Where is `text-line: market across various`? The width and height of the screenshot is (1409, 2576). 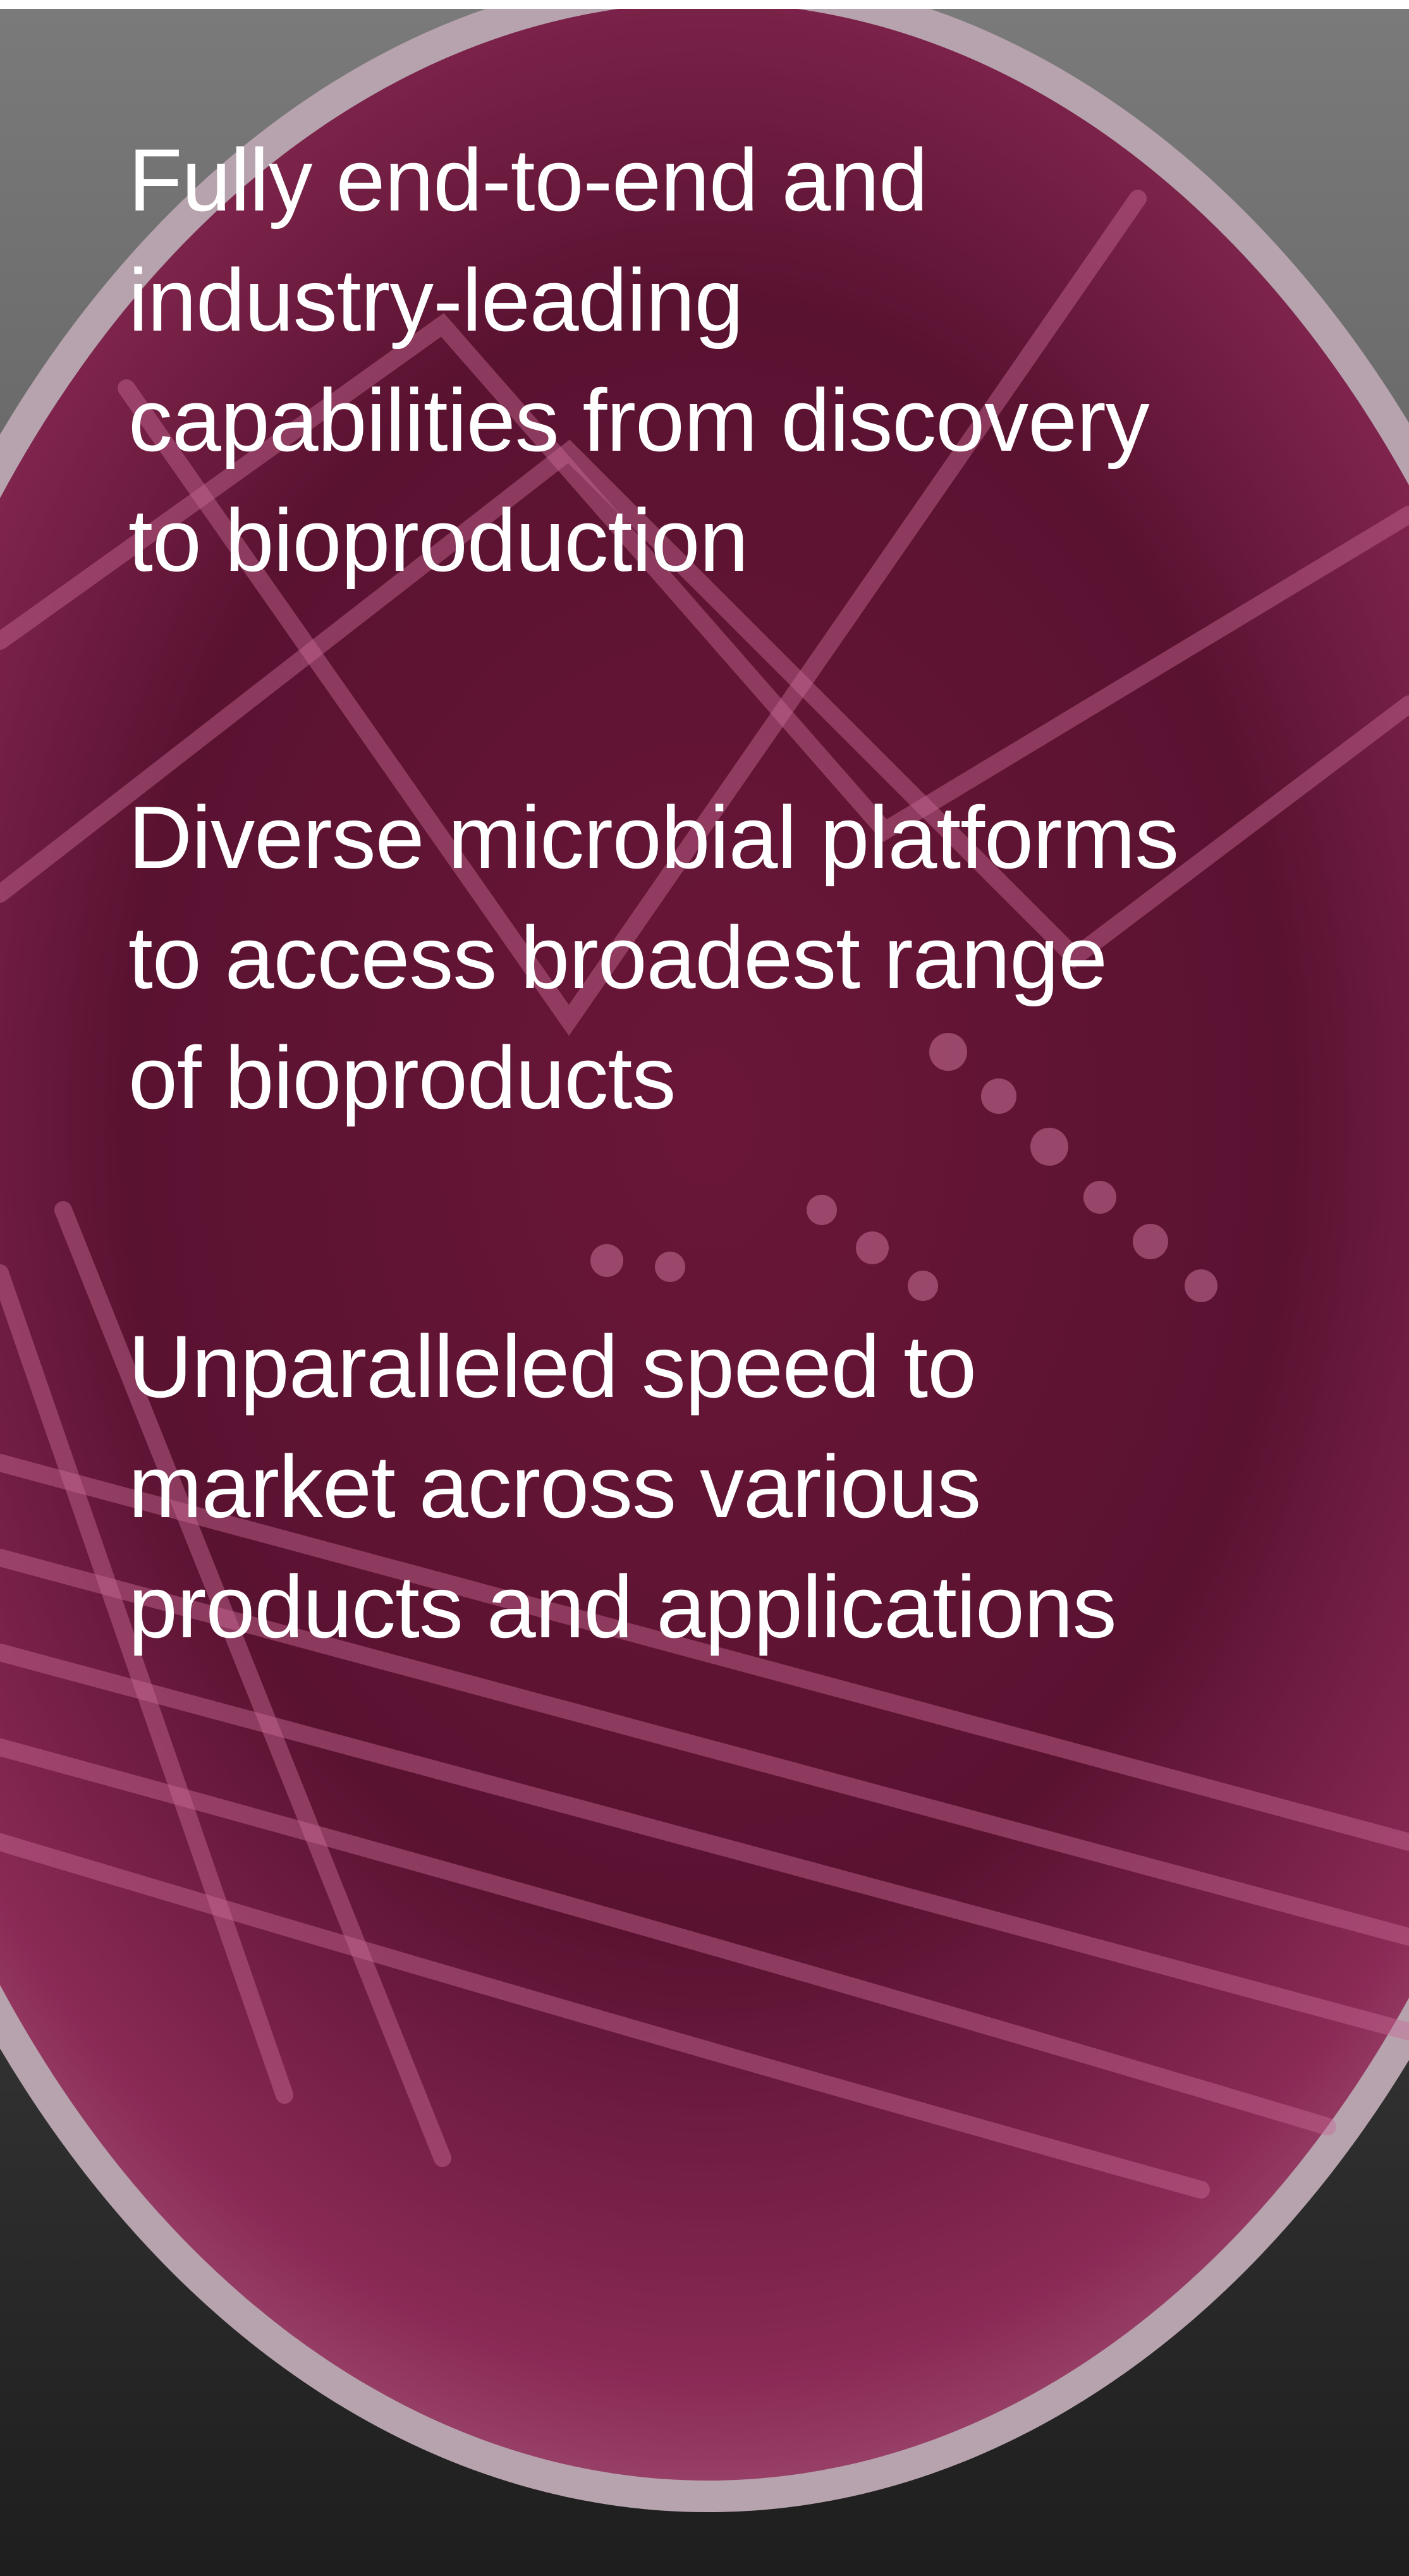
text-line: market across various is located at coordinates (554, 1486).